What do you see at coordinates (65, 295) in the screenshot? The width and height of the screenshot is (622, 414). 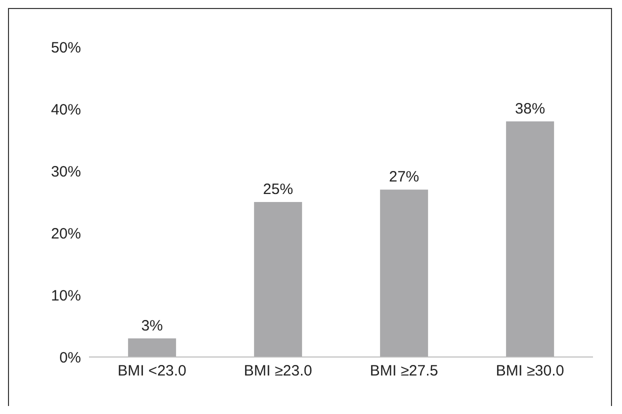 I see `y-tick-label: 10%` at bounding box center [65, 295].